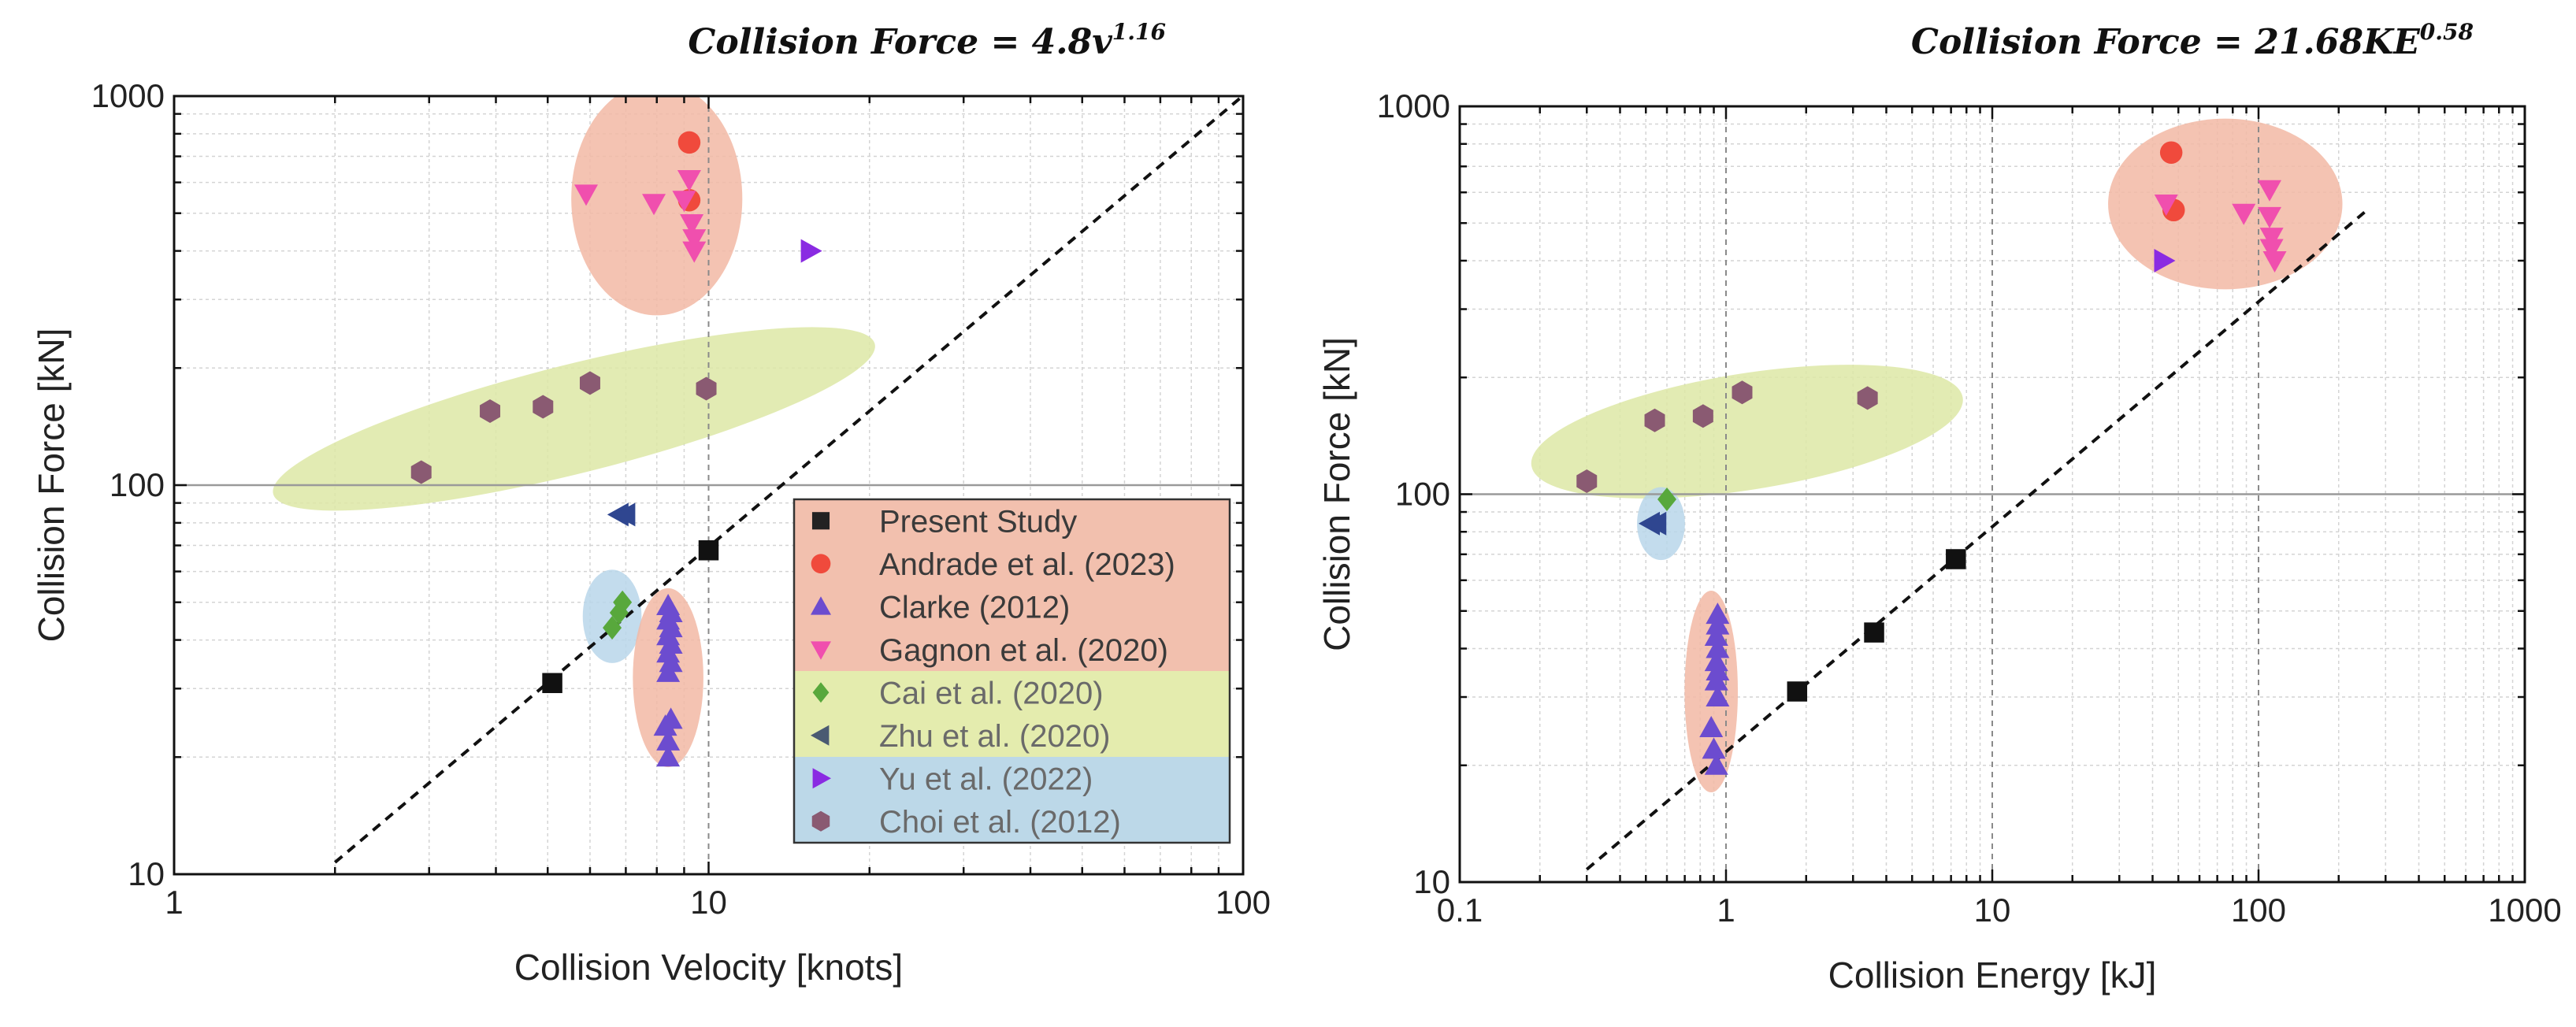  What do you see at coordinates (1023, 650) in the screenshot?
I see `legend-label: Gagnon et al. (2020)` at bounding box center [1023, 650].